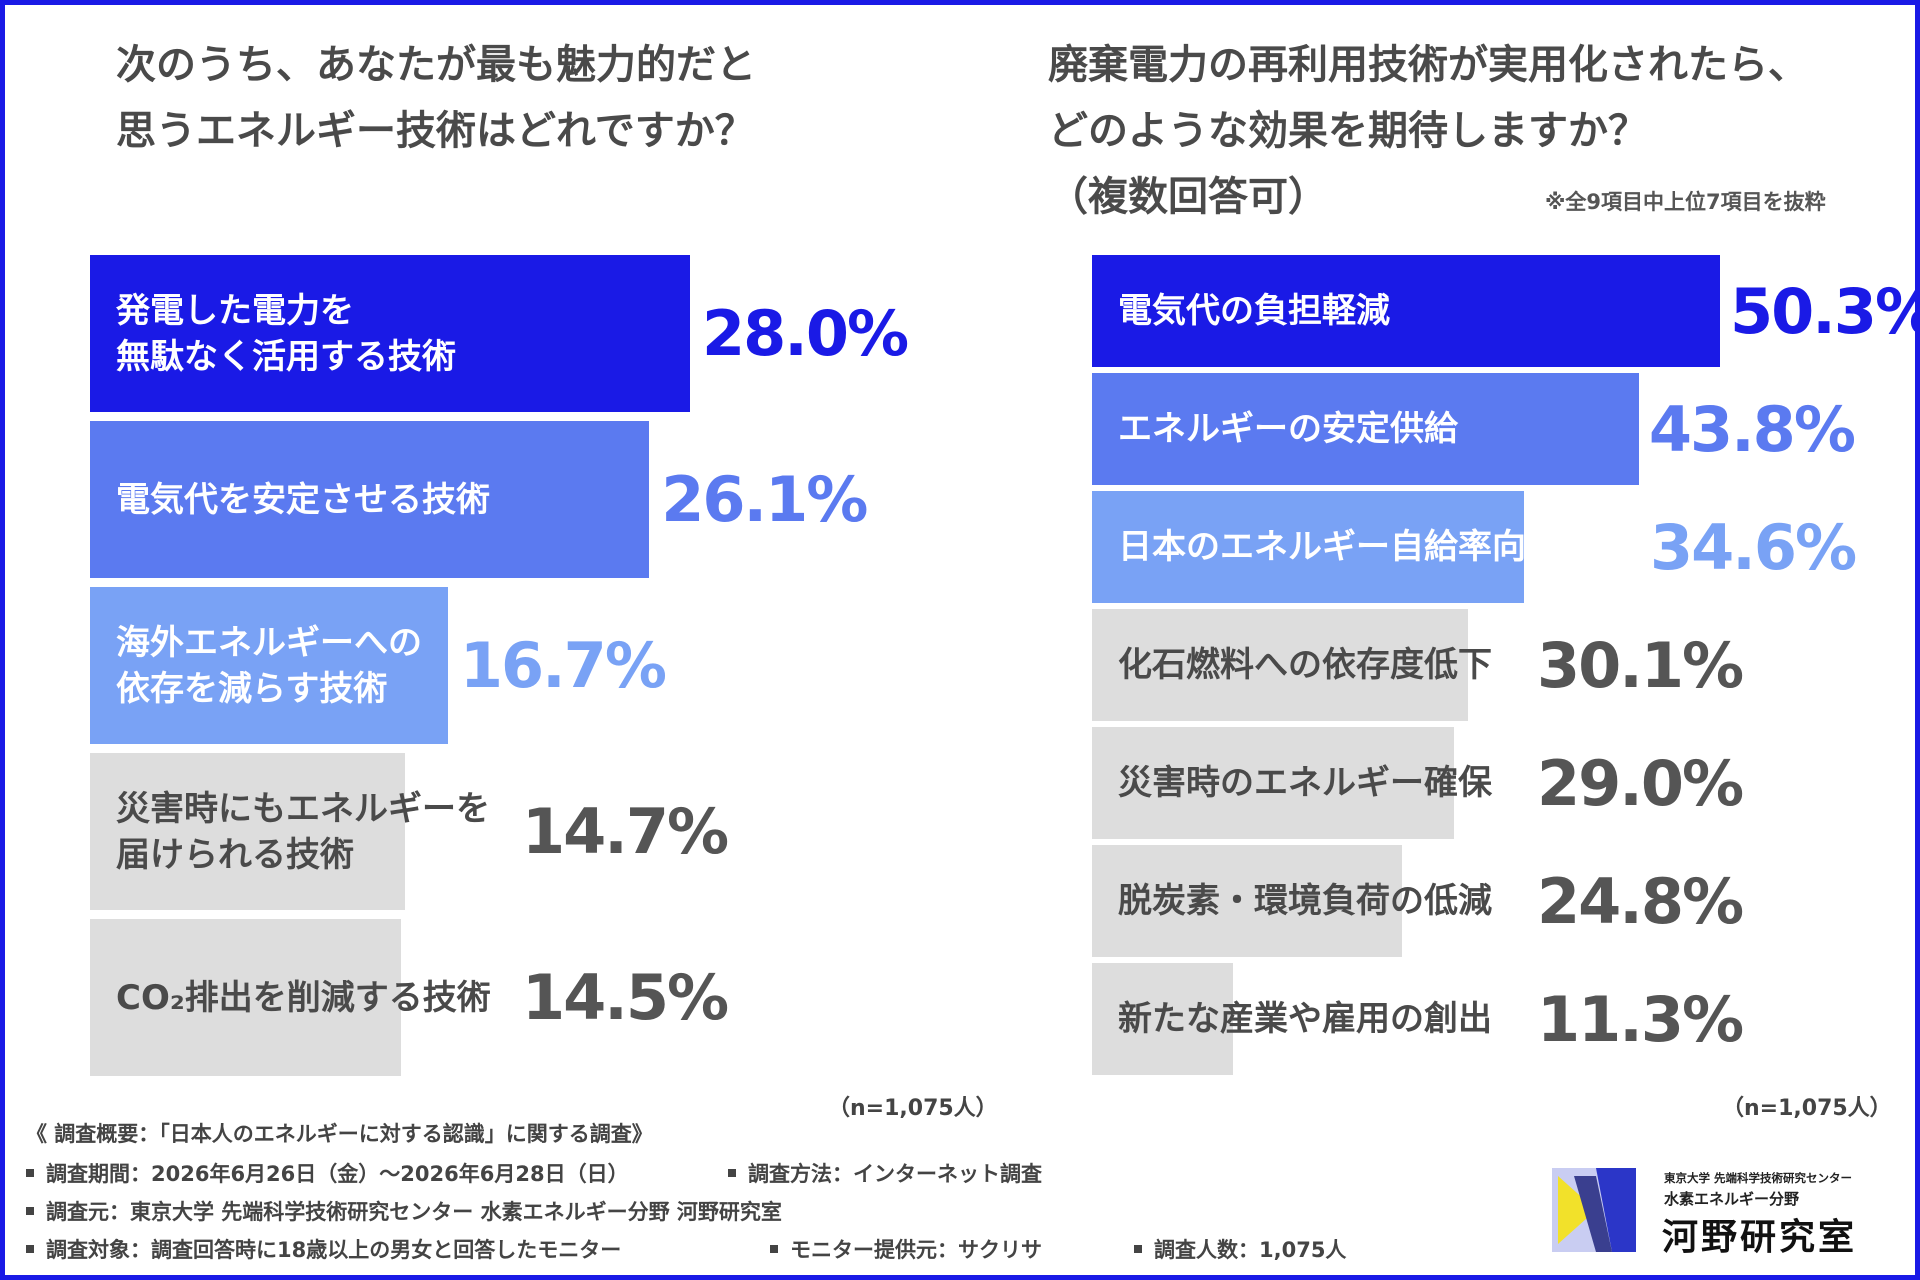  Describe the element at coordinates (235, 854) in the screenshot. I see `bar-label-line: 届けられる技術` at that location.